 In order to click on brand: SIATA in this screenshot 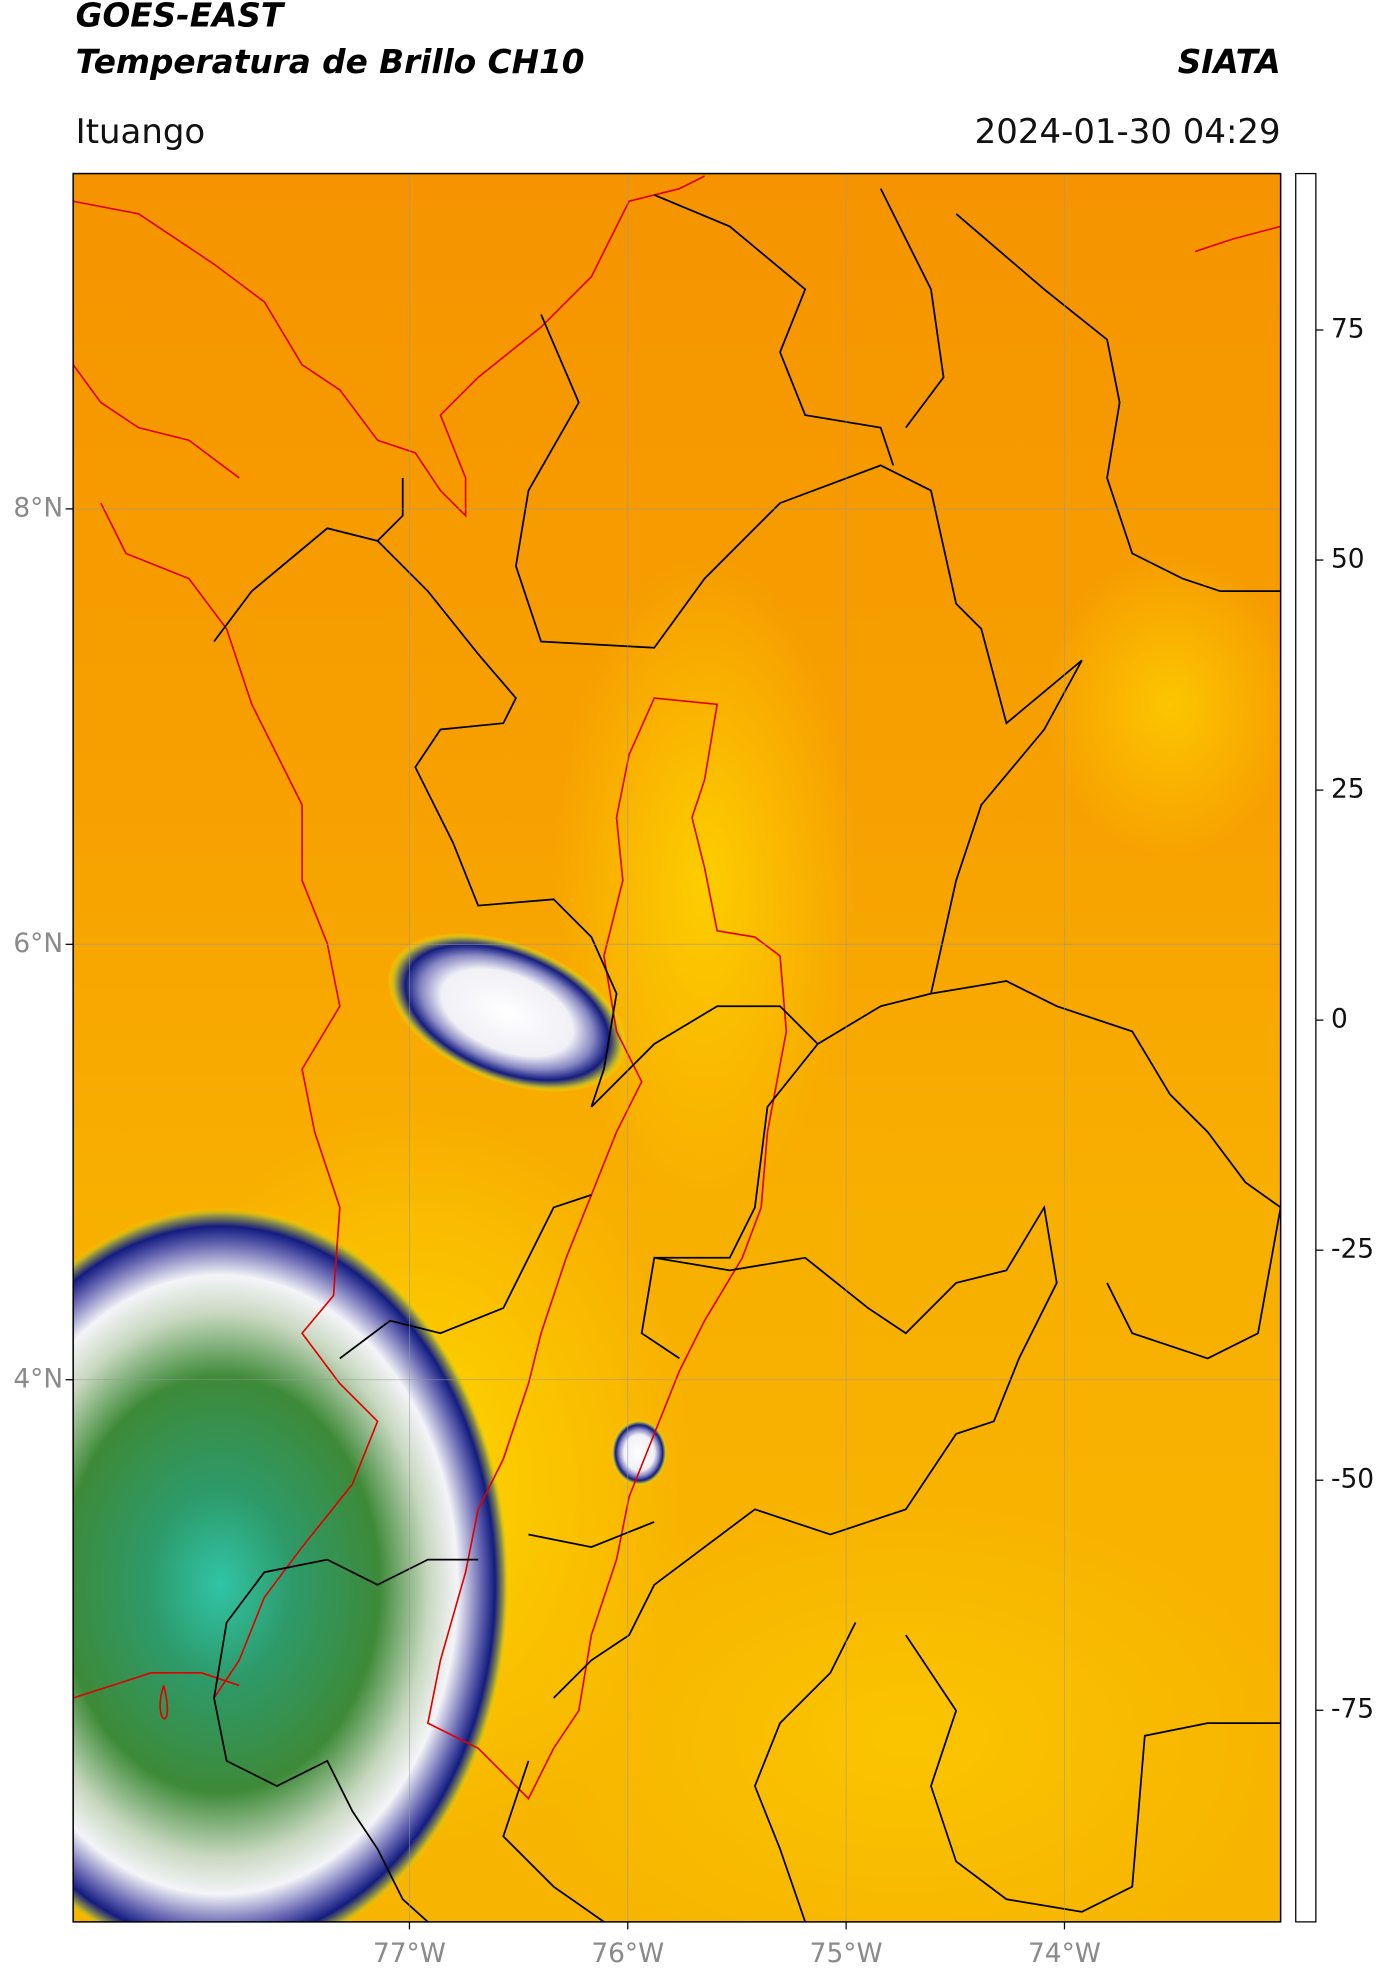, I will do `click(1229, 62)`.